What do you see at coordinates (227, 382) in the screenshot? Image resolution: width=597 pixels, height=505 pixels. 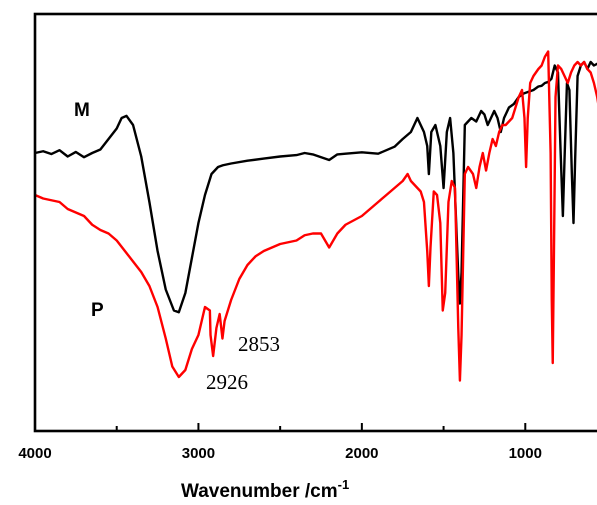 I see `annotation-2926: 2926` at bounding box center [227, 382].